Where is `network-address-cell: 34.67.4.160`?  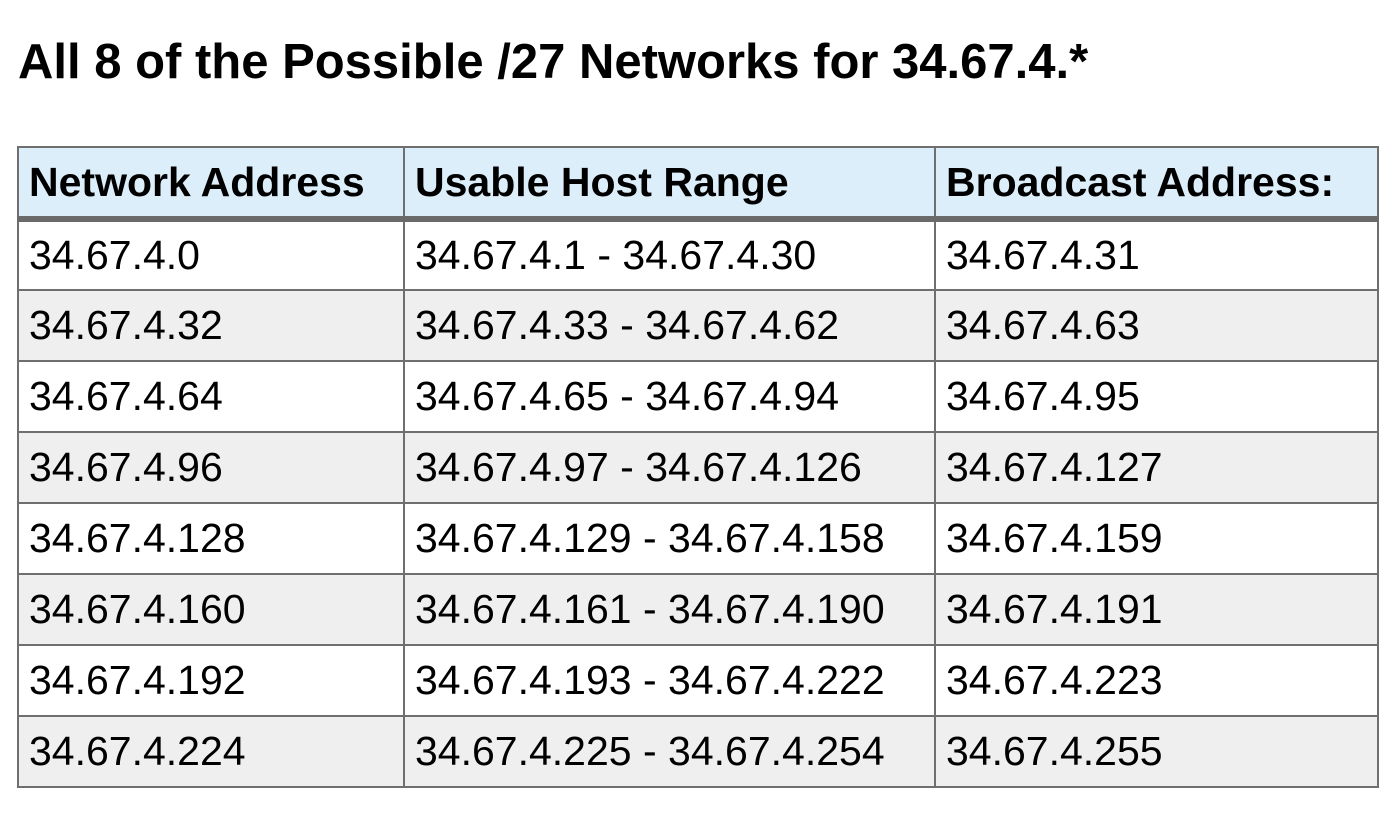 network-address-cell: 34.67.4.160 is located at coordinates (211, 609).